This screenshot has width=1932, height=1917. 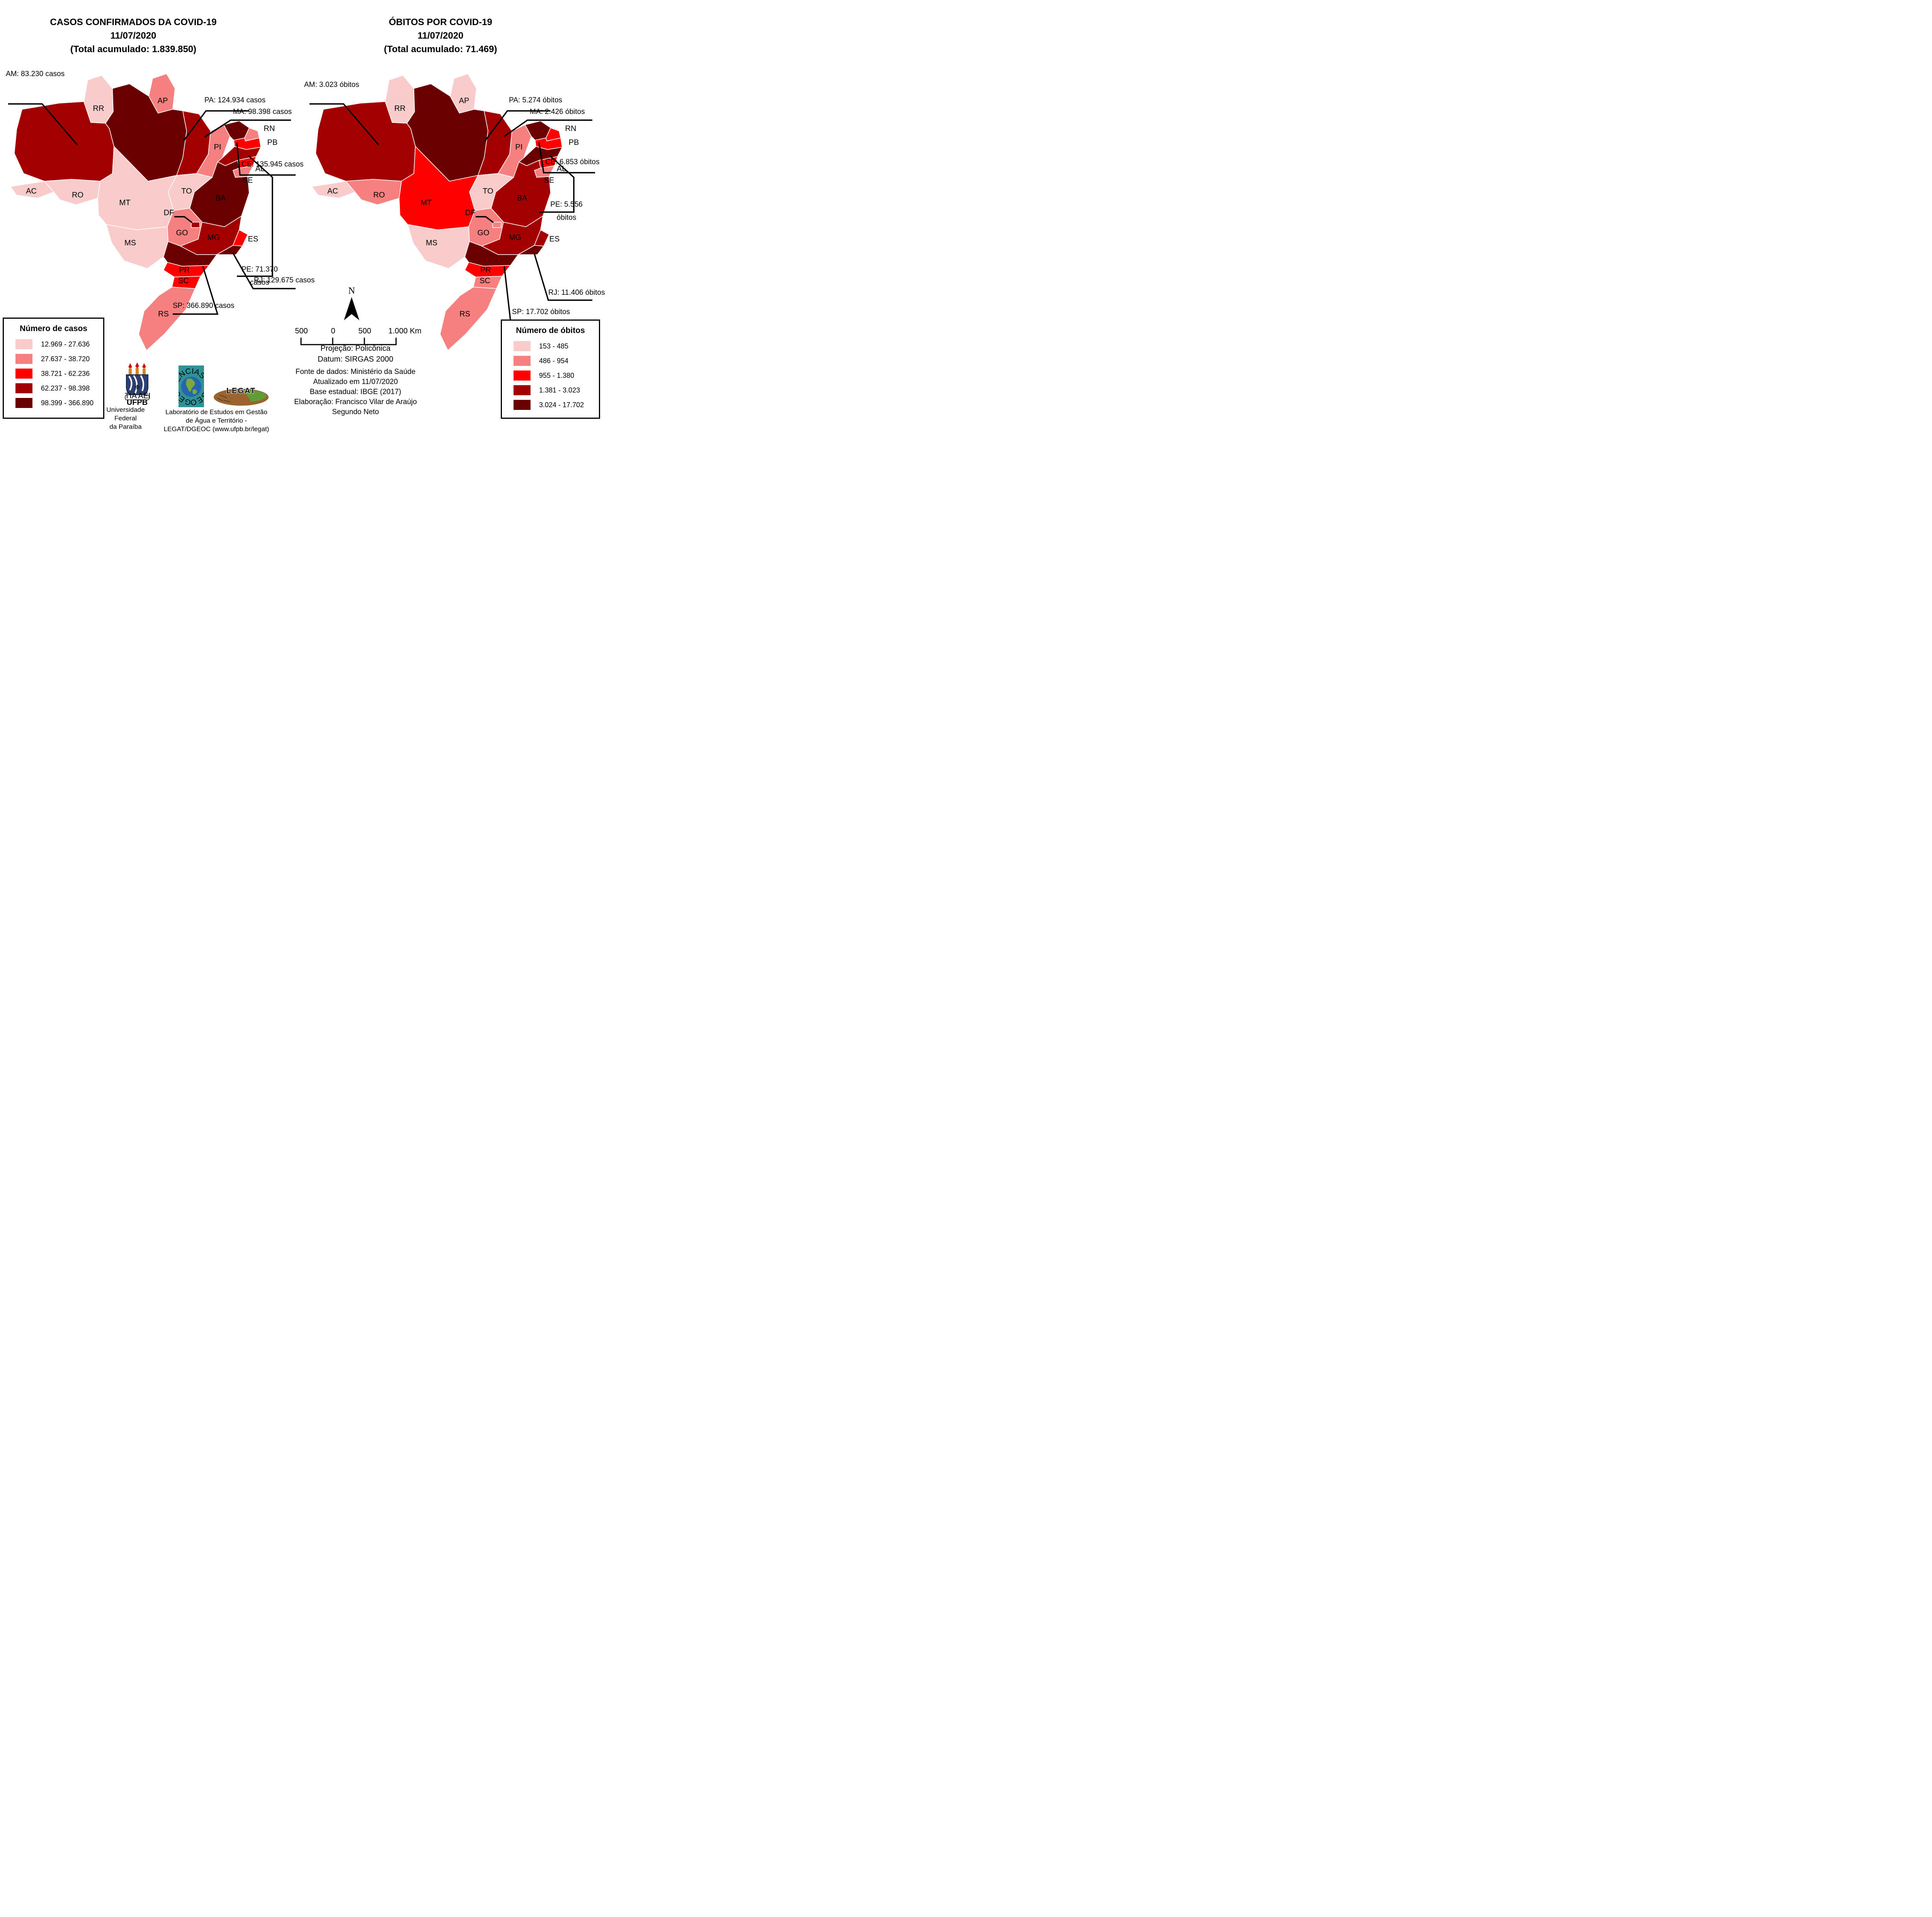 I want to click on legend-item: 153 - 485, so click(x=541, y=346).